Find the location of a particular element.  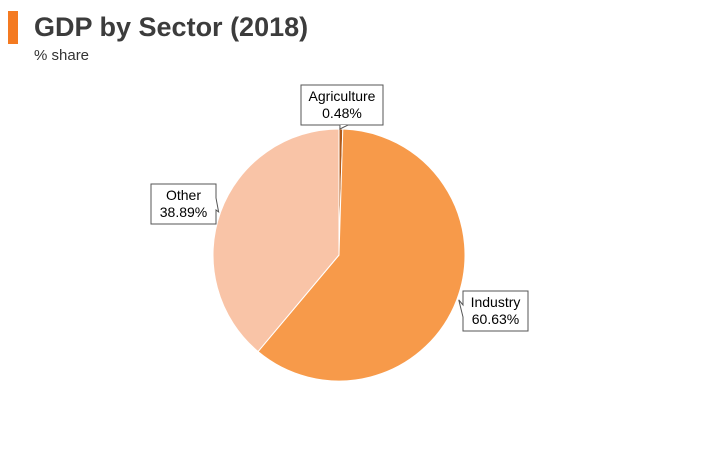

chart-subtitle: % share is located at coordinates (62, 55).